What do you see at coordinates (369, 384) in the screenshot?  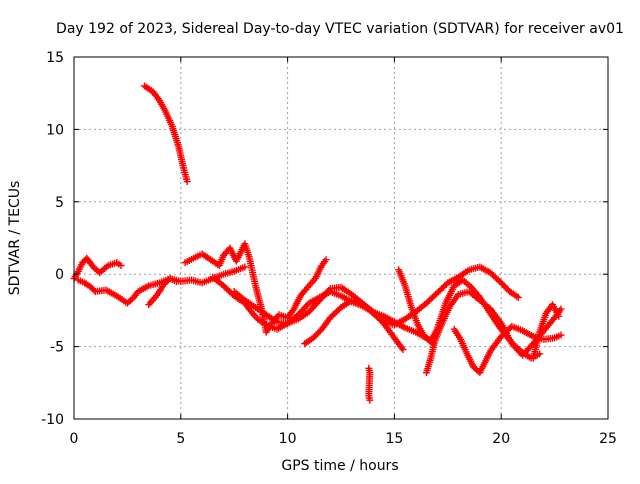 I see `series-sat-m` at bounding box center [369, 384].